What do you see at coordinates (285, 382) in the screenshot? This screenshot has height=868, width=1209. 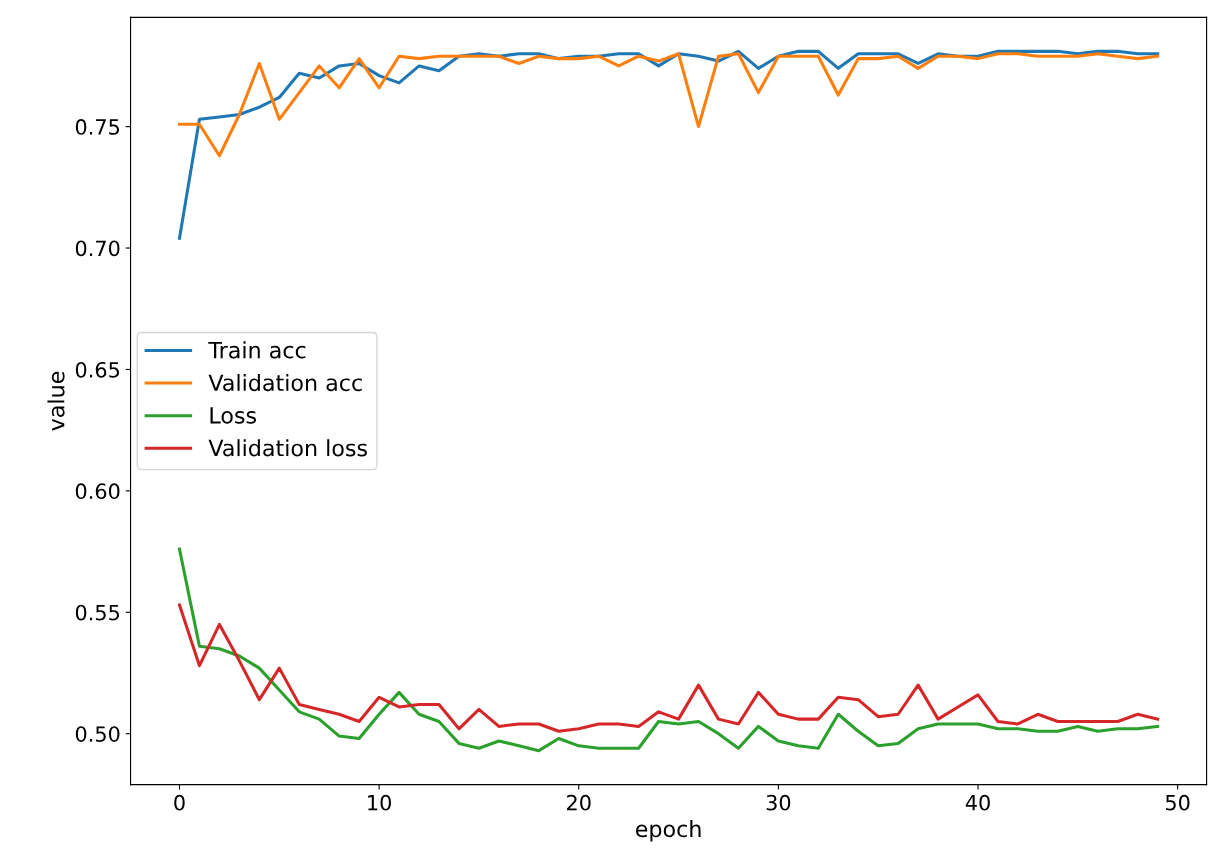 I see `legend-label: Validation acc` at bounding box center [285, 382].